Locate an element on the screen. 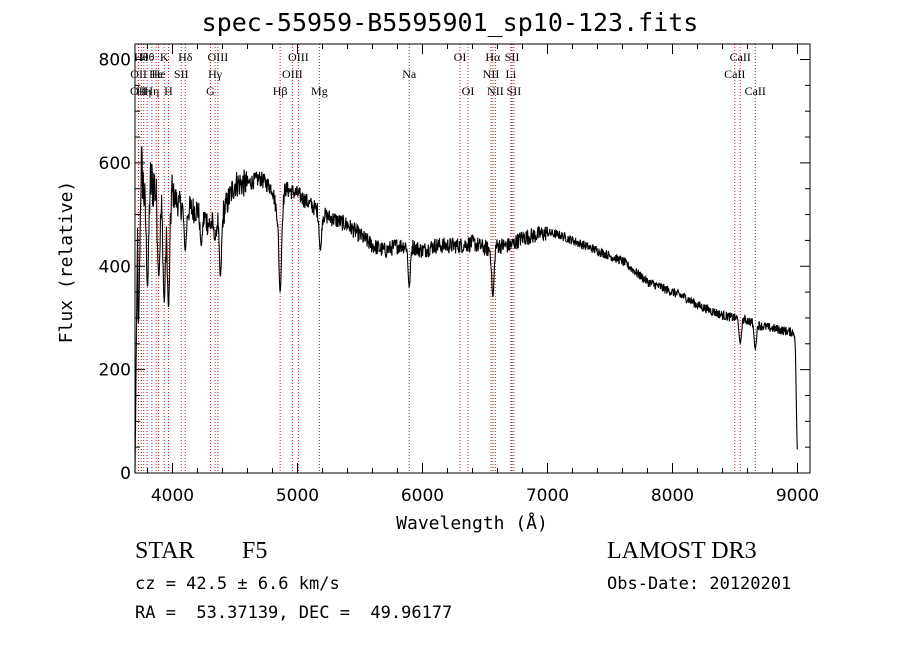 The width and height of the screenshot is (900, 649). line-label: Hγ is located at coordinates (215, 74).